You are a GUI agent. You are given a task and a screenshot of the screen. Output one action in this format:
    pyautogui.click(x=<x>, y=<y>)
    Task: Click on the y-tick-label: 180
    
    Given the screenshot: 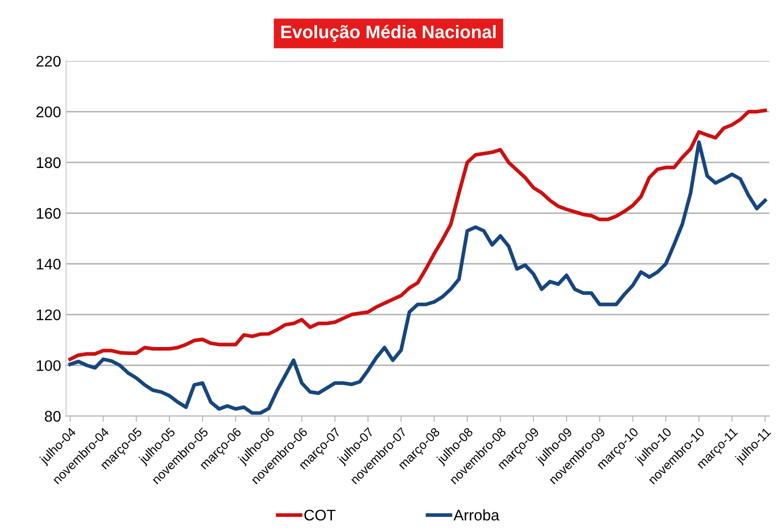 What is the action you would take?
    pyautogui.click(x=48, y=162)
    